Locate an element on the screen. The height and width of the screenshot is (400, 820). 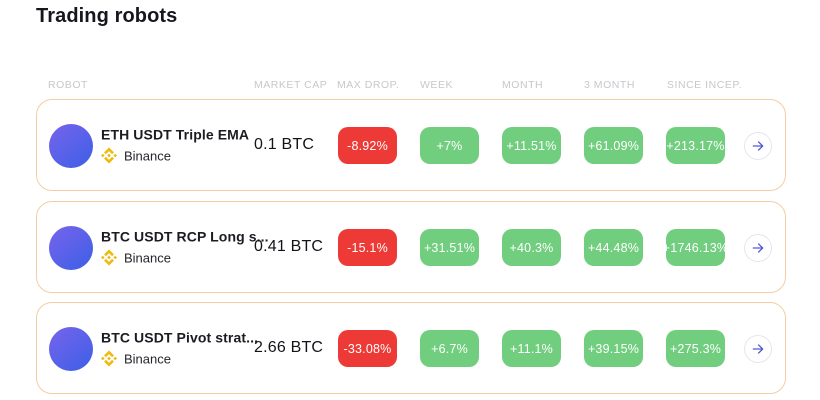
robot-name: ETH USDT Triple EMA is located at coordinates (175, 134).